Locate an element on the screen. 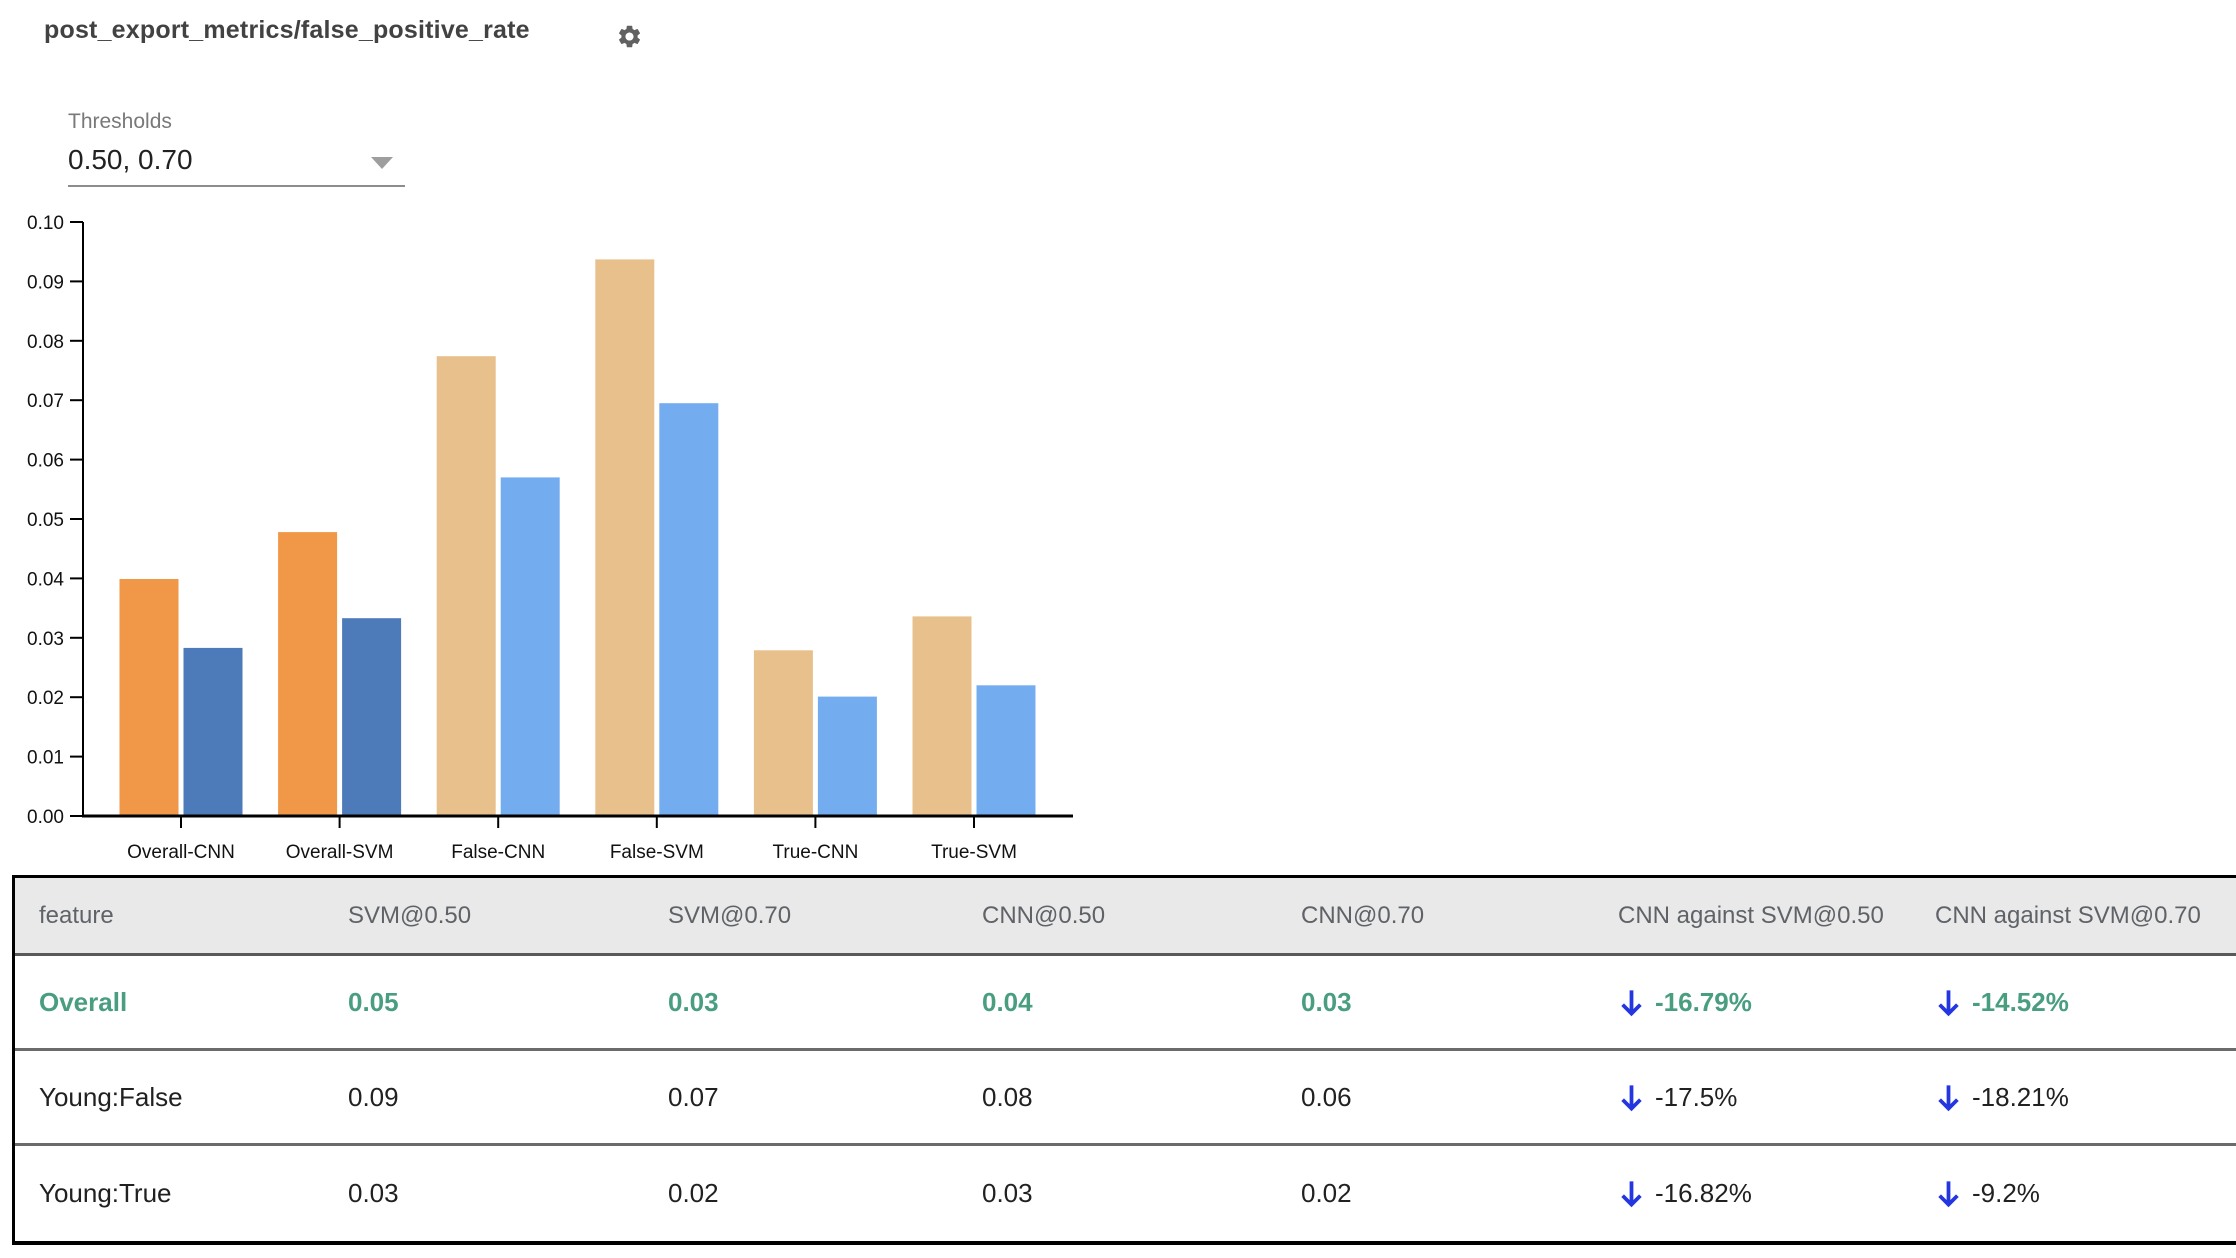 This screenshot has width=2236, height=1258. column-header-cnn-0-70: CNN@0.70 is located at coordinates (1363, 915).